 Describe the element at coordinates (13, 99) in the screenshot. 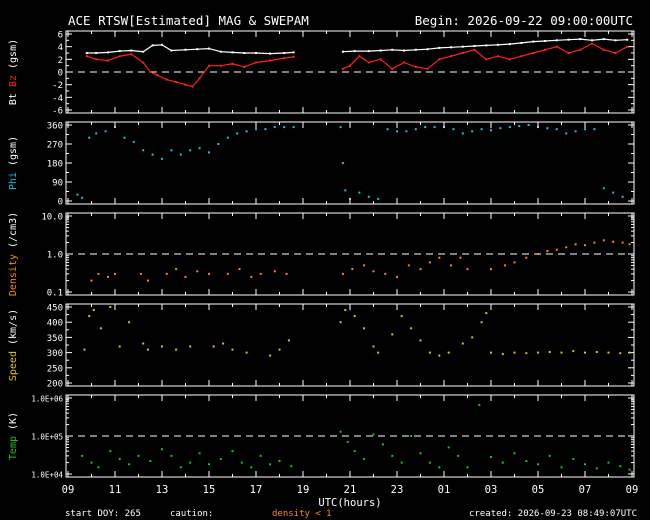

I see `y-axis-label-part: Bt` at that location.